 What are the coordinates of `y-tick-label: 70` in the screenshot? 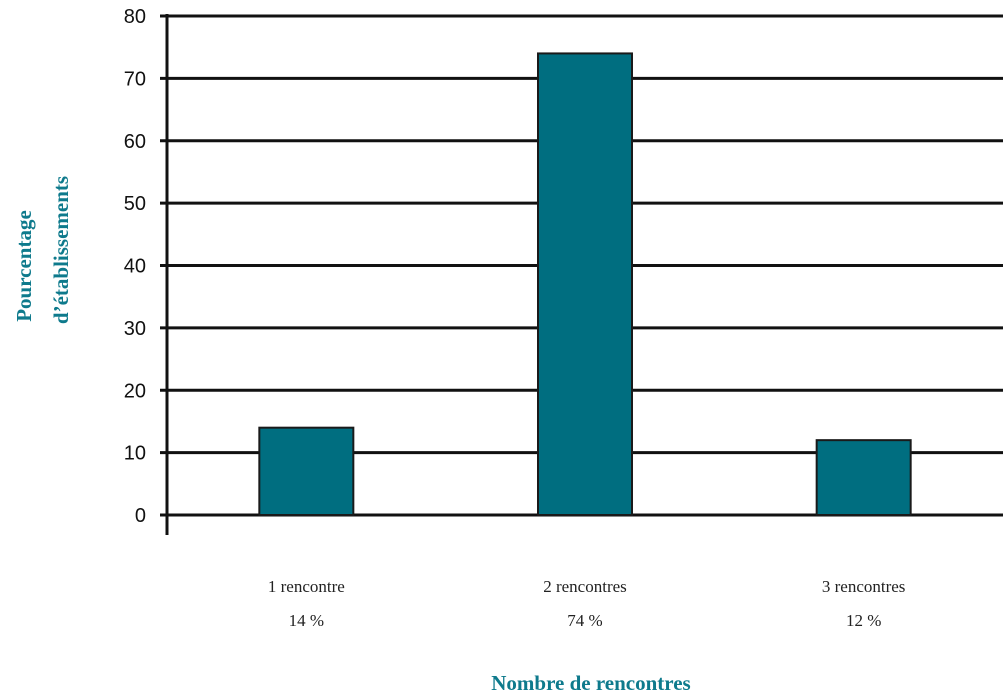 It's located at (135, 79).